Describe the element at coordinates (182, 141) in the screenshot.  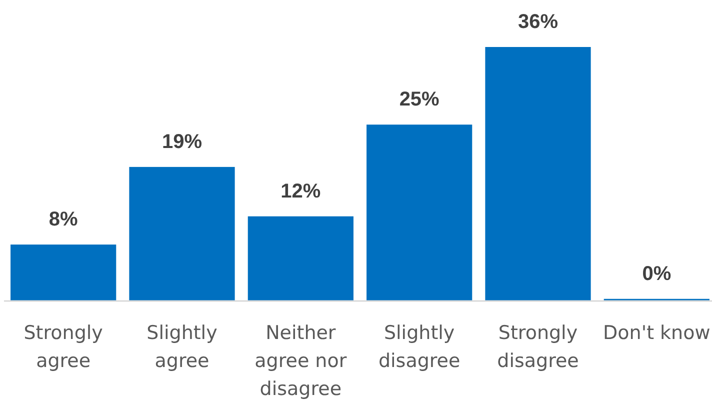
I see `data-label: 19%` at that location.